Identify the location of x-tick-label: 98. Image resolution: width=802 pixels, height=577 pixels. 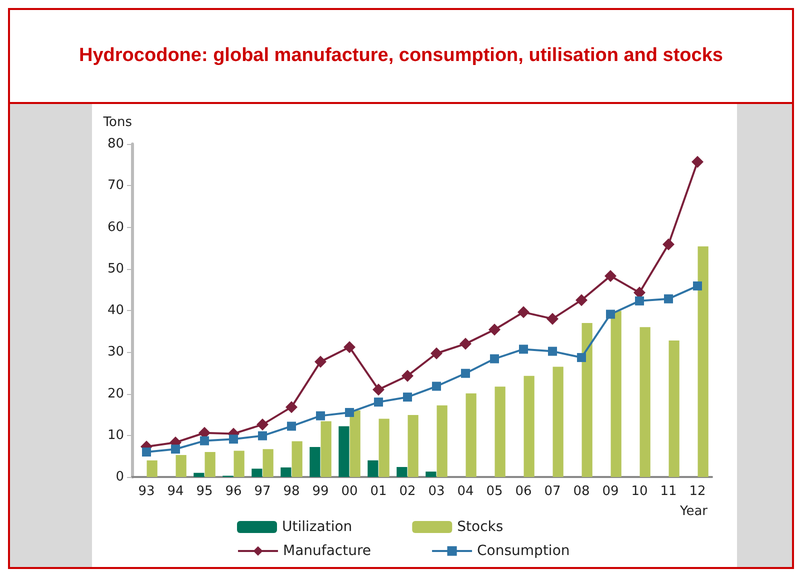
(291, 491).